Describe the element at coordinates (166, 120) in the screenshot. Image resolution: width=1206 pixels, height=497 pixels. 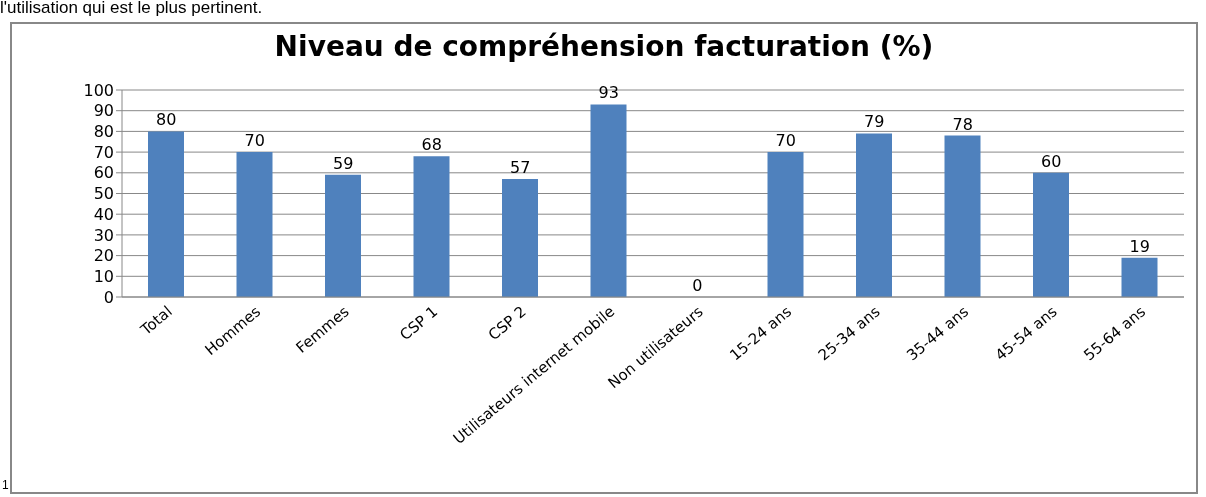
I see `data-label: 80` at that location.